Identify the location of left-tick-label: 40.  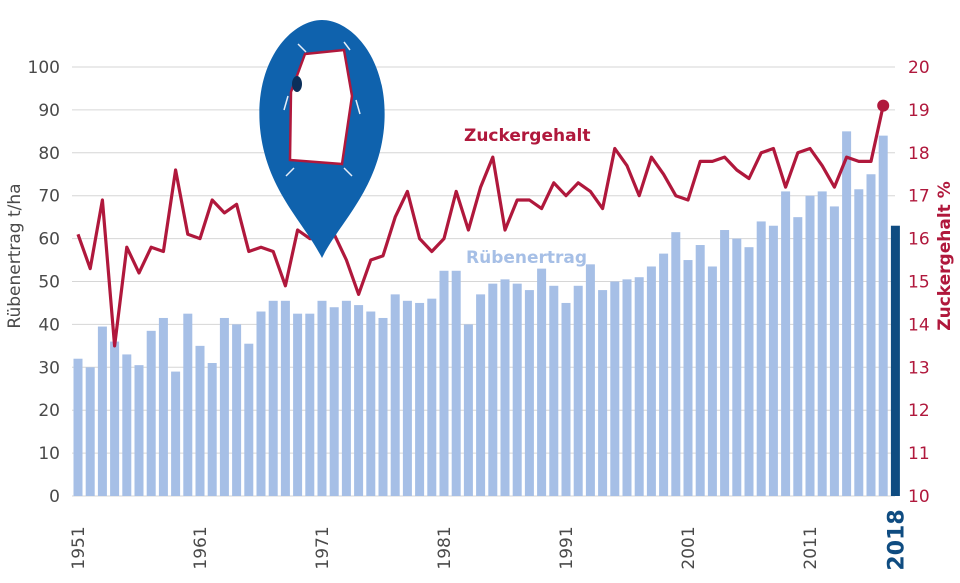
(49, 325).